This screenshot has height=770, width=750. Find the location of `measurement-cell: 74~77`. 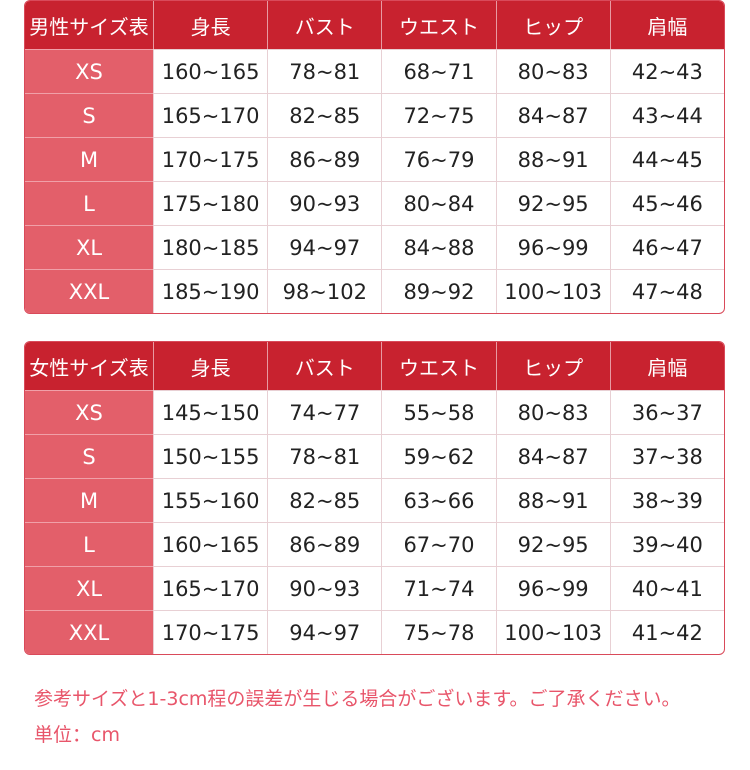

measurement-cell: 74~77 is located at coordinates (324, 412).